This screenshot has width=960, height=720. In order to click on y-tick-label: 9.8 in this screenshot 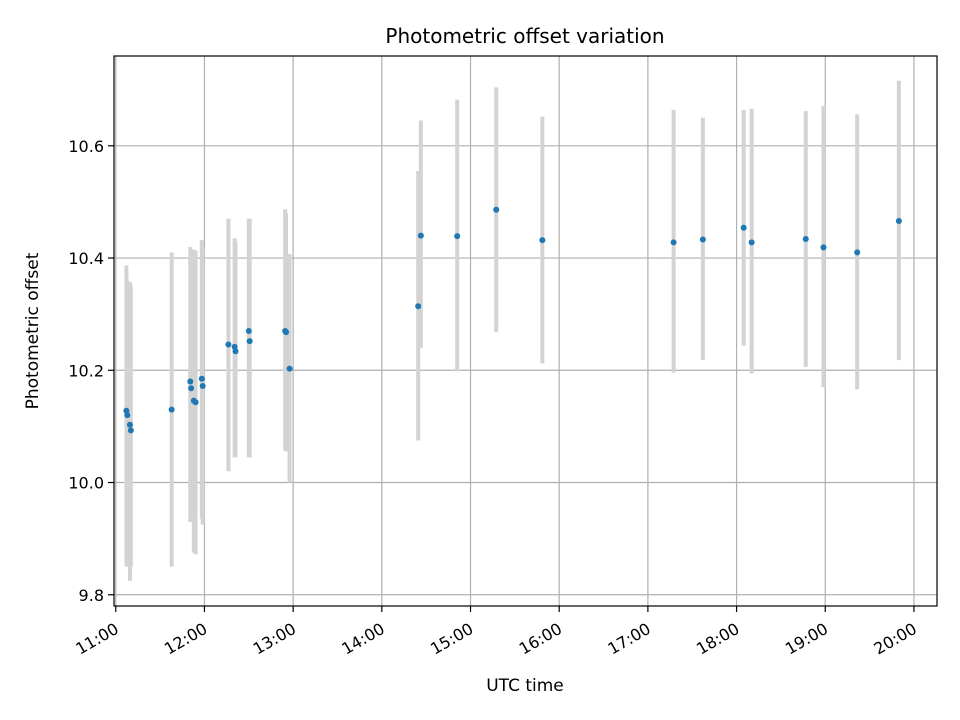, I will do `click(91, 595)`.